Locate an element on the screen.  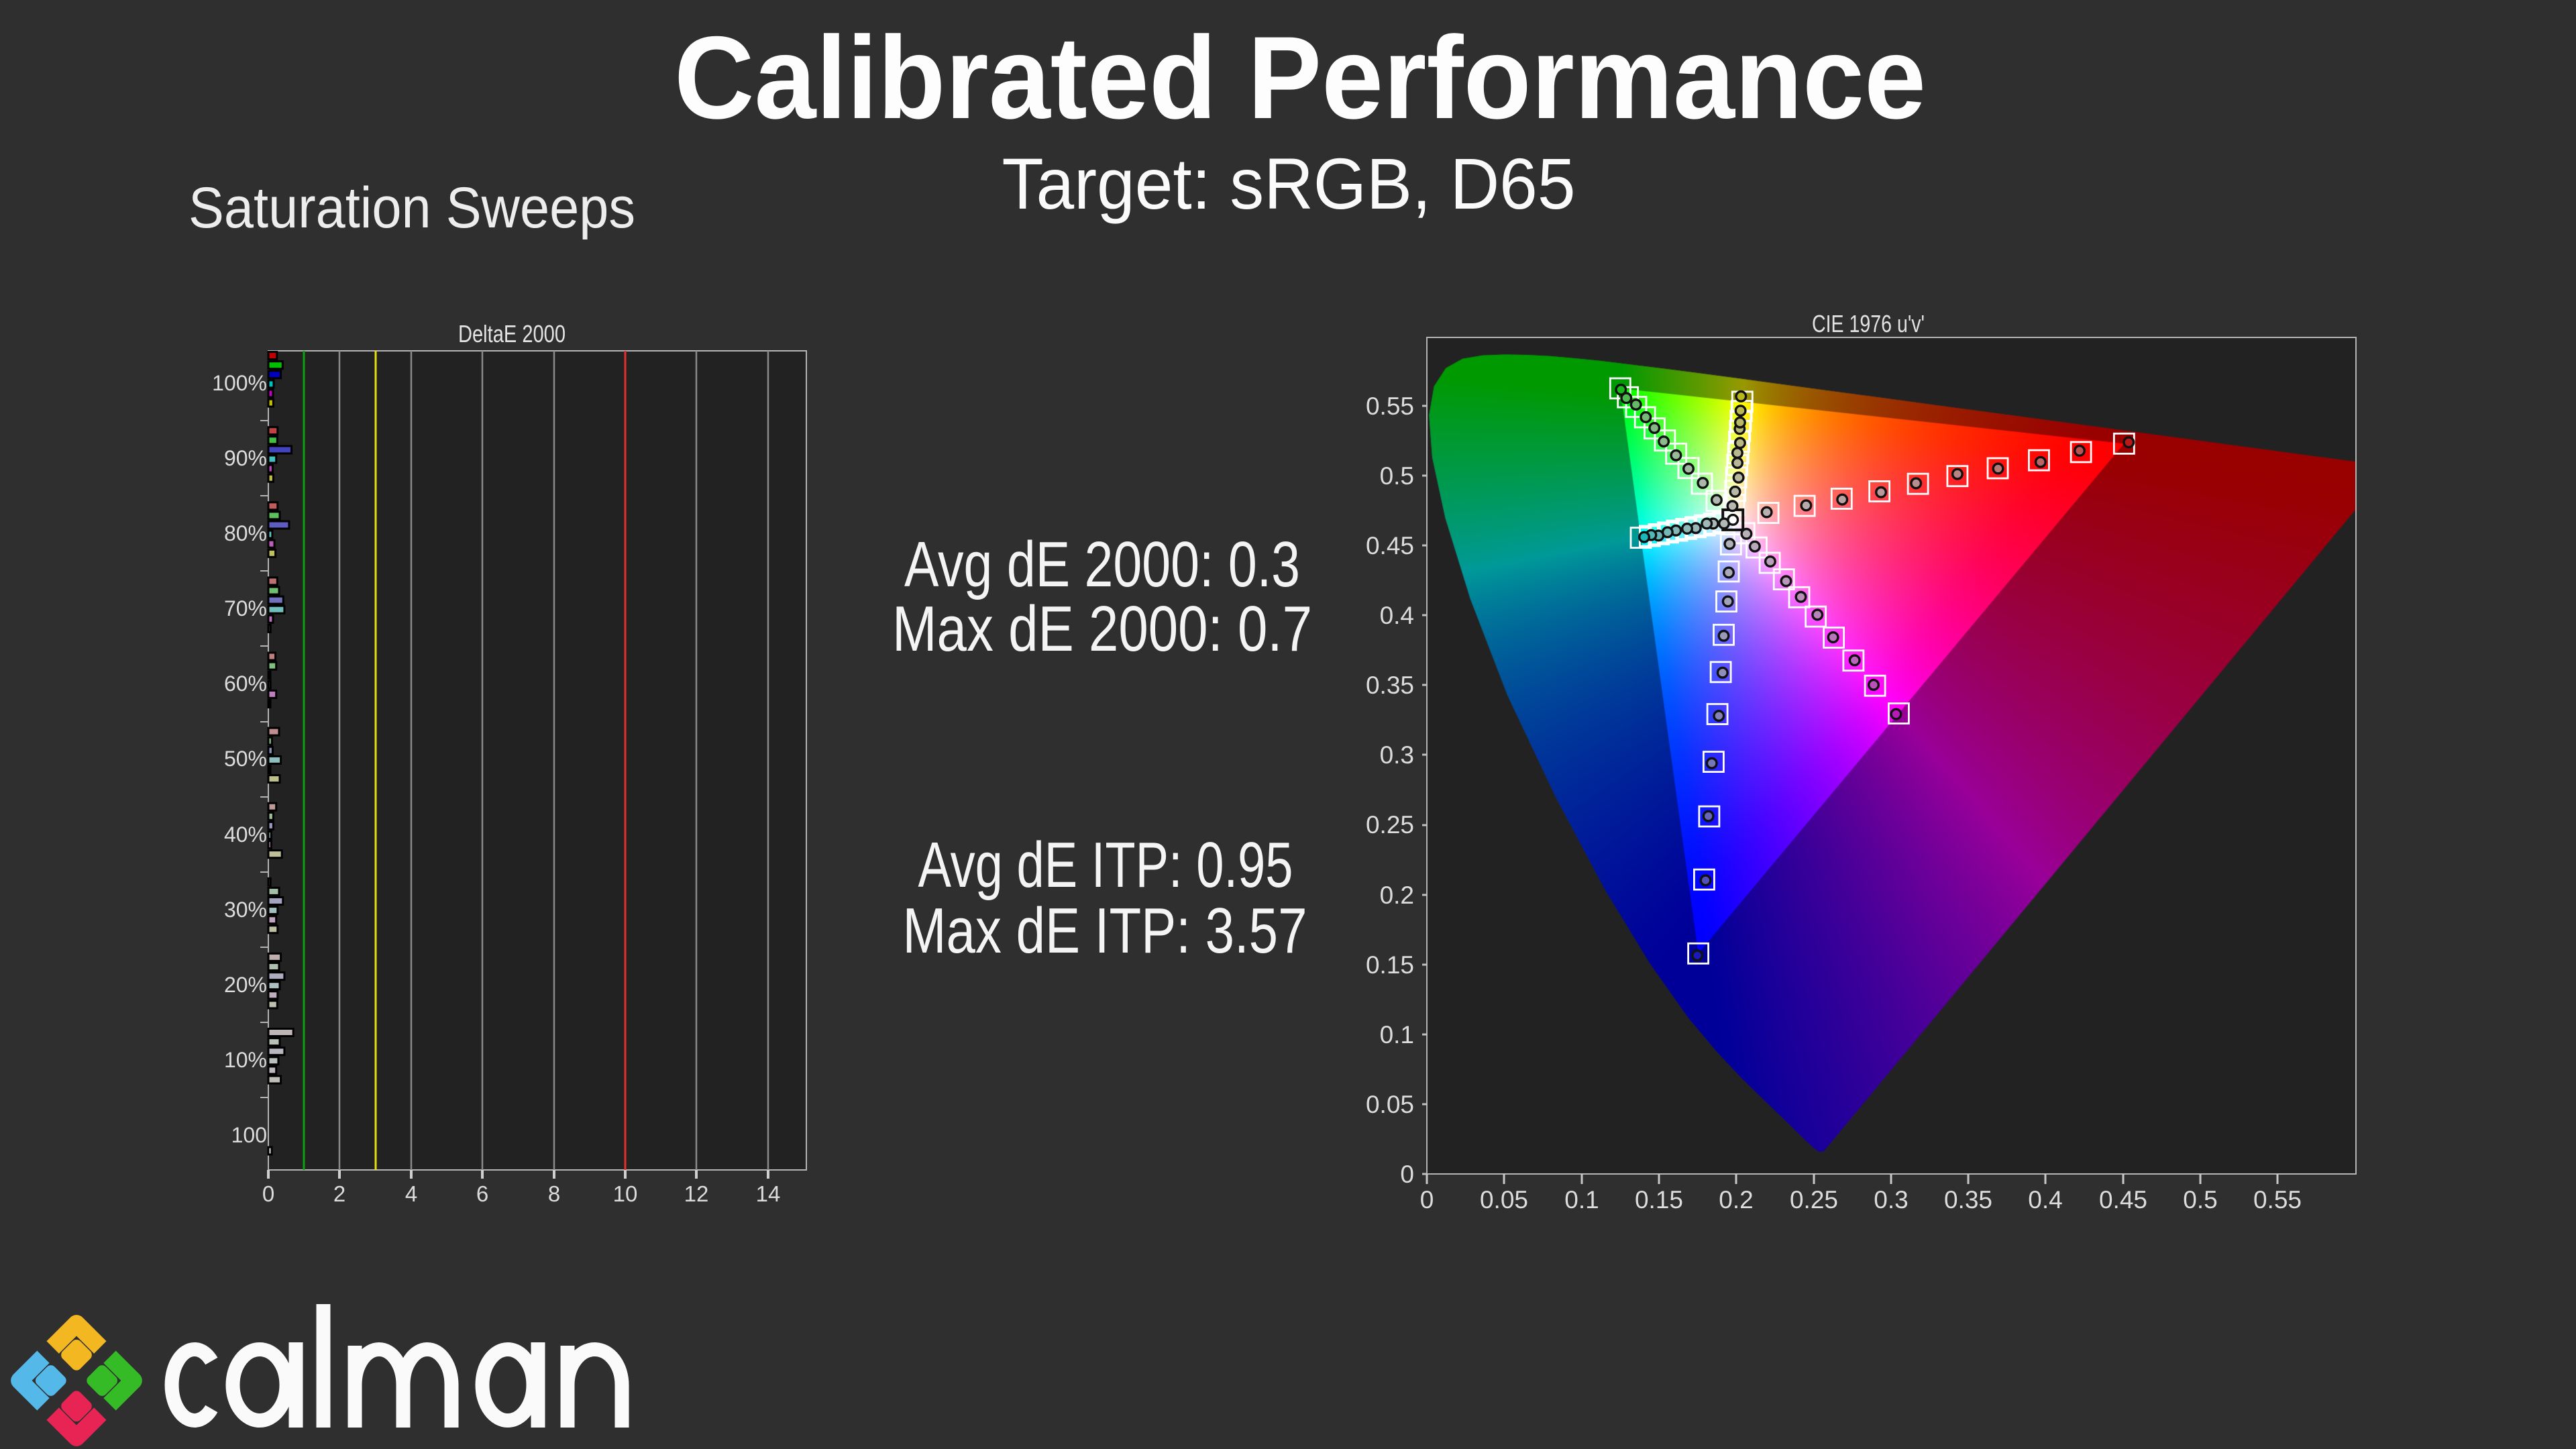
svg-text: 80% is located at coordinates (245, 533).